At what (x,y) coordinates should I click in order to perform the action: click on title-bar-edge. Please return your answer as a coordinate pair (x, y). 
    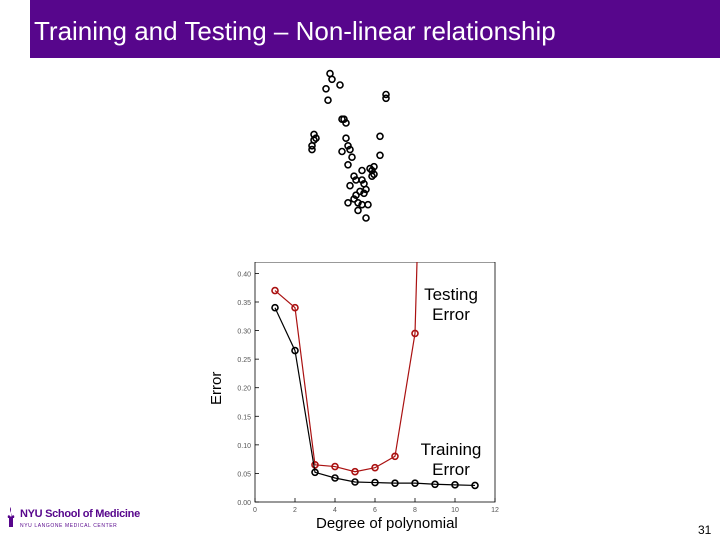
    Looking at the image, I should click on (15, 29).